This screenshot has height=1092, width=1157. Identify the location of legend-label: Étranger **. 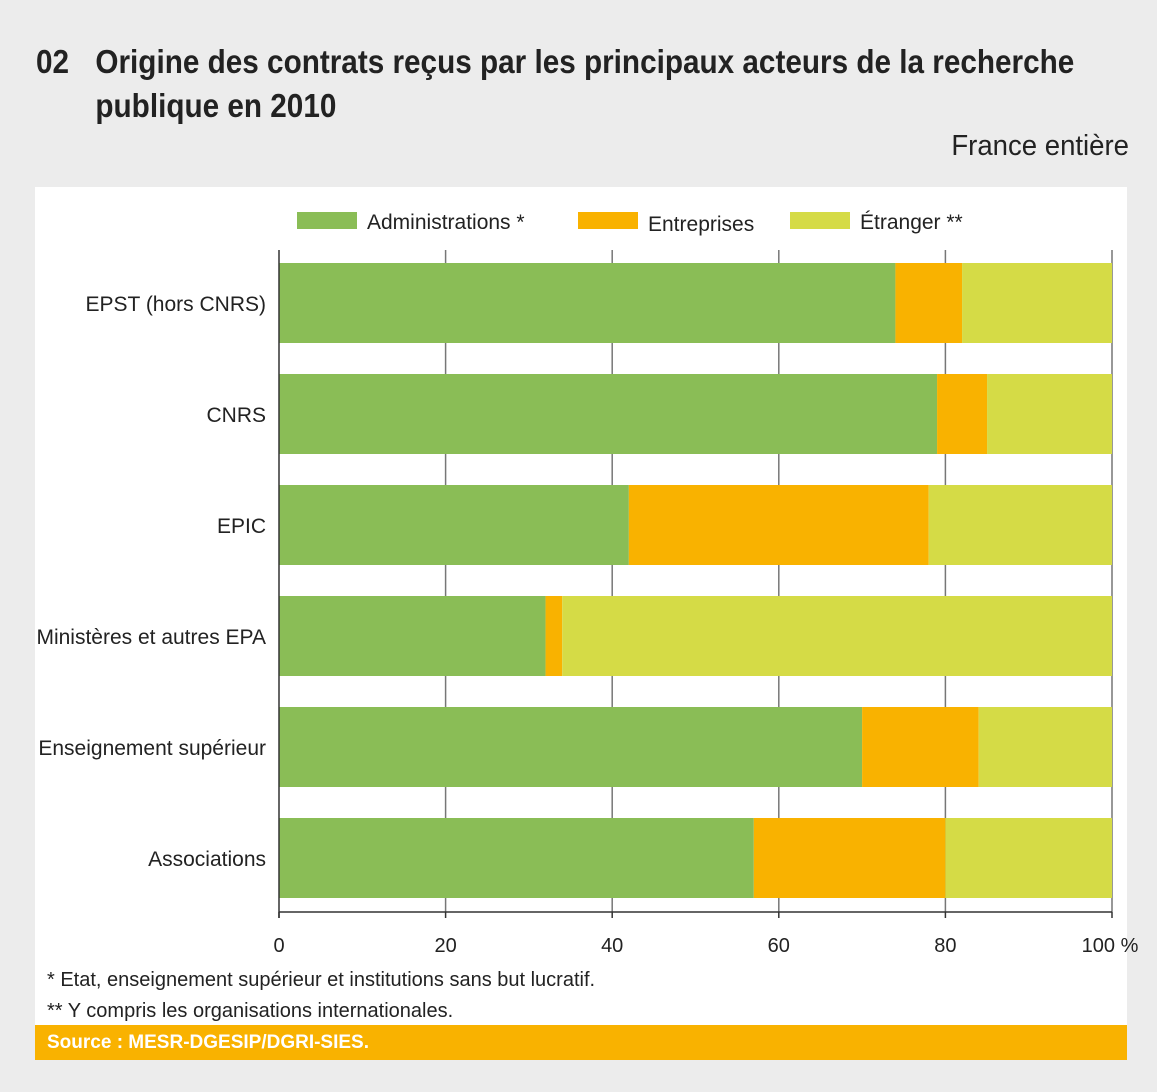
(911, 222).